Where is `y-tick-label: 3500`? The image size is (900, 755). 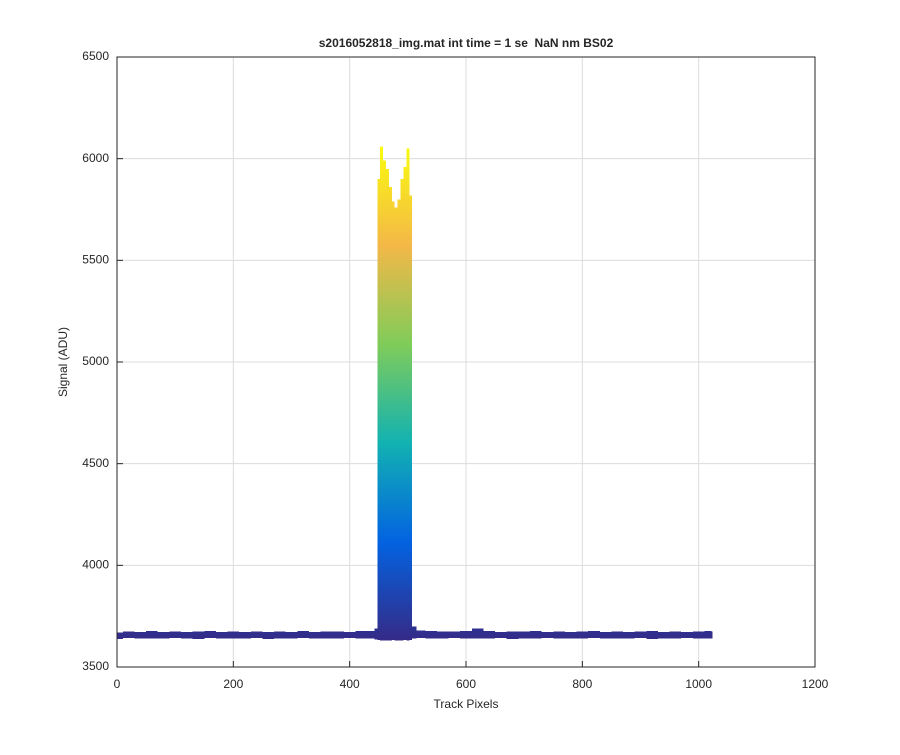
y-tick-label: 3500 is located at coordinates (95, 666).